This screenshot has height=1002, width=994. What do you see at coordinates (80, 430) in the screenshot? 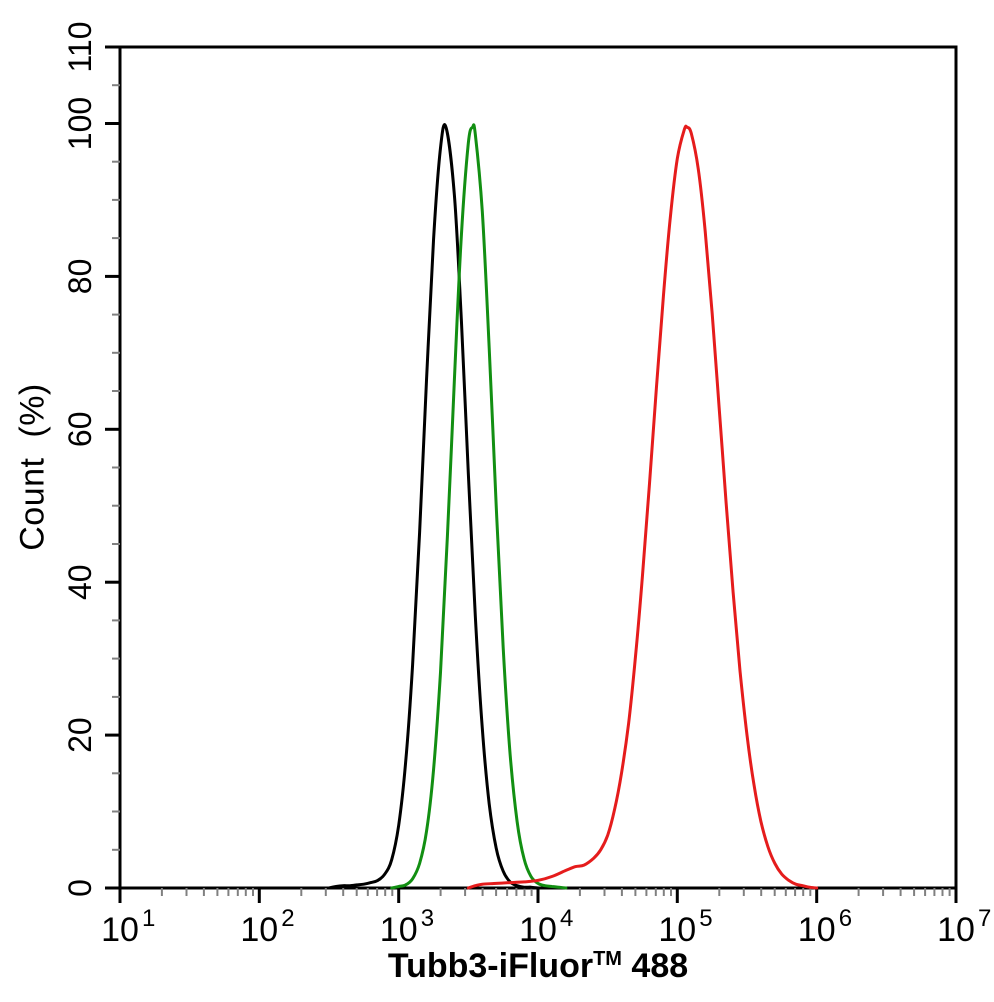
I see `y-tick-label: 60` at bounding box center [80, 430].